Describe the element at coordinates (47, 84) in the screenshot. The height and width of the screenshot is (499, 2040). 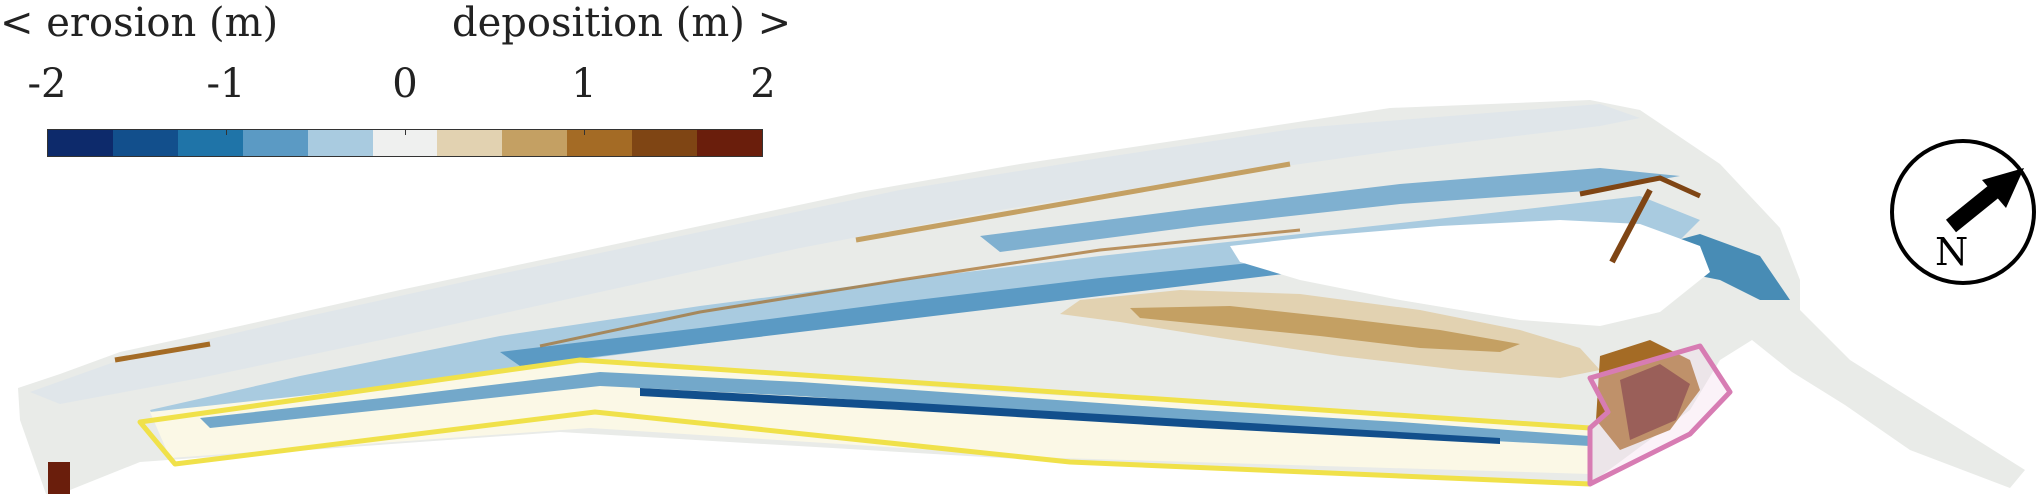
I see `colorbar-tick-label: -2` at that location.